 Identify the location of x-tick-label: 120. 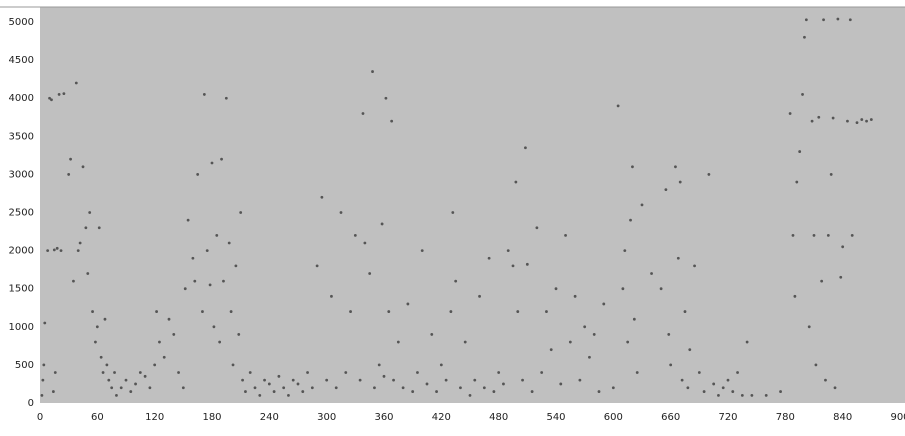
(154, 417).